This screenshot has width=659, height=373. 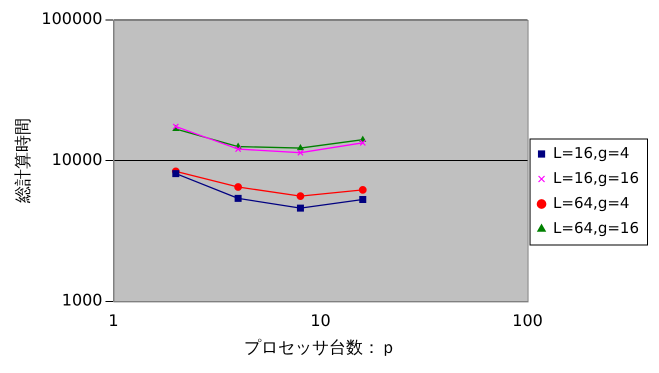 I want to click on legend-label: L=64,g=16, so click(x=596, y=227).